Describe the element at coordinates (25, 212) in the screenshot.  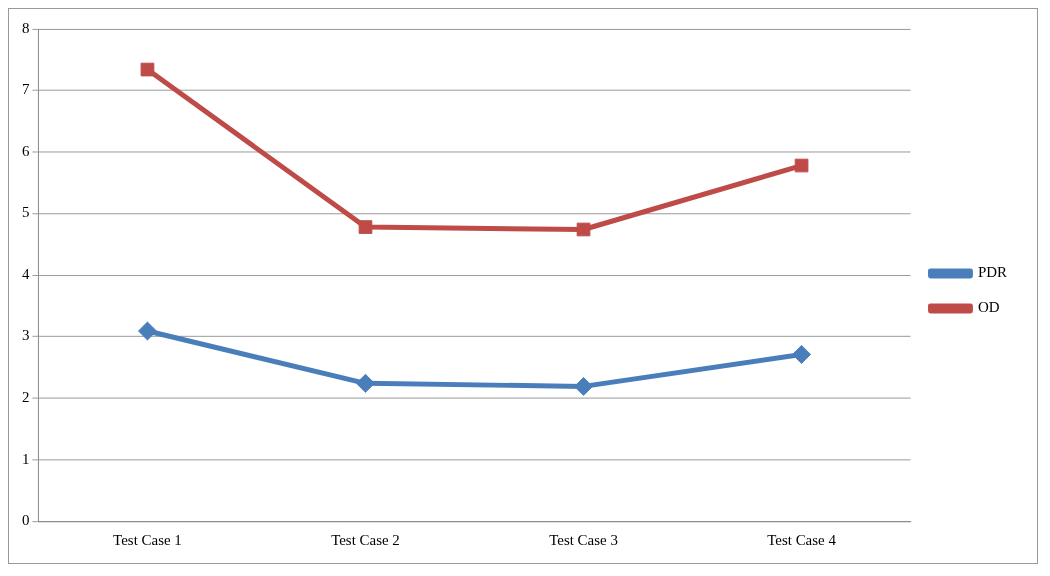
I see `y-tick-label: 5` at that location.